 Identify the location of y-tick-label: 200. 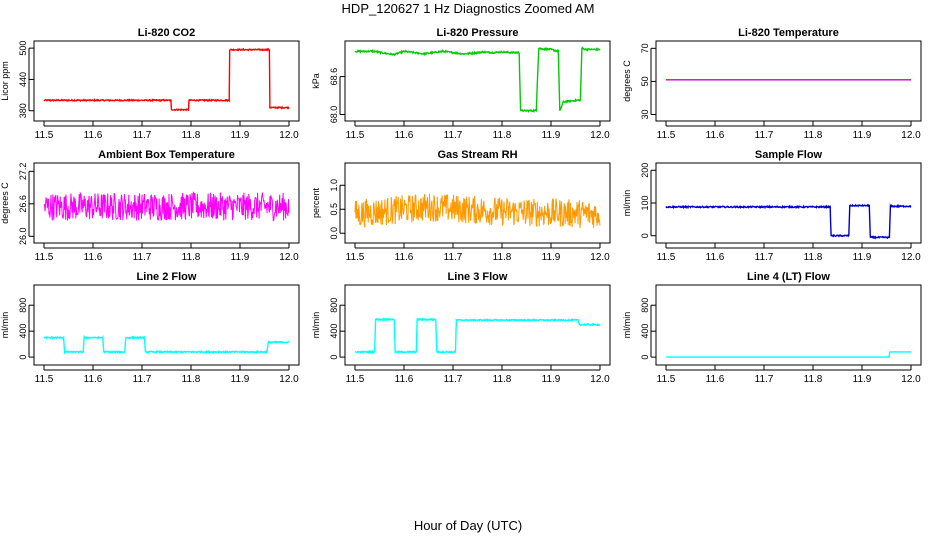
(645, 170).